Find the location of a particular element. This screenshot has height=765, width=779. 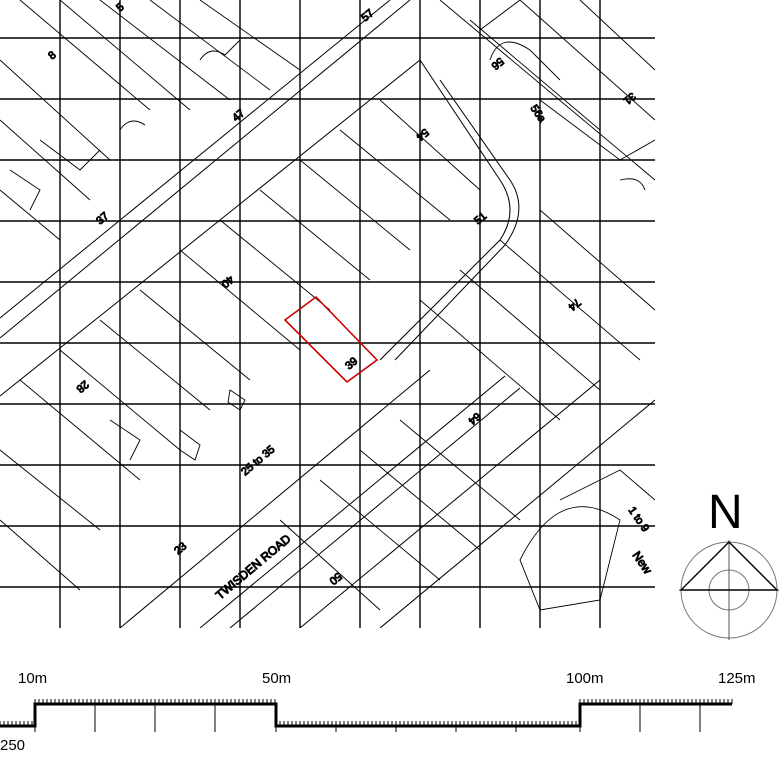

house-number-25-to-35: 25 to 35 is located at coordinates (258, 461).